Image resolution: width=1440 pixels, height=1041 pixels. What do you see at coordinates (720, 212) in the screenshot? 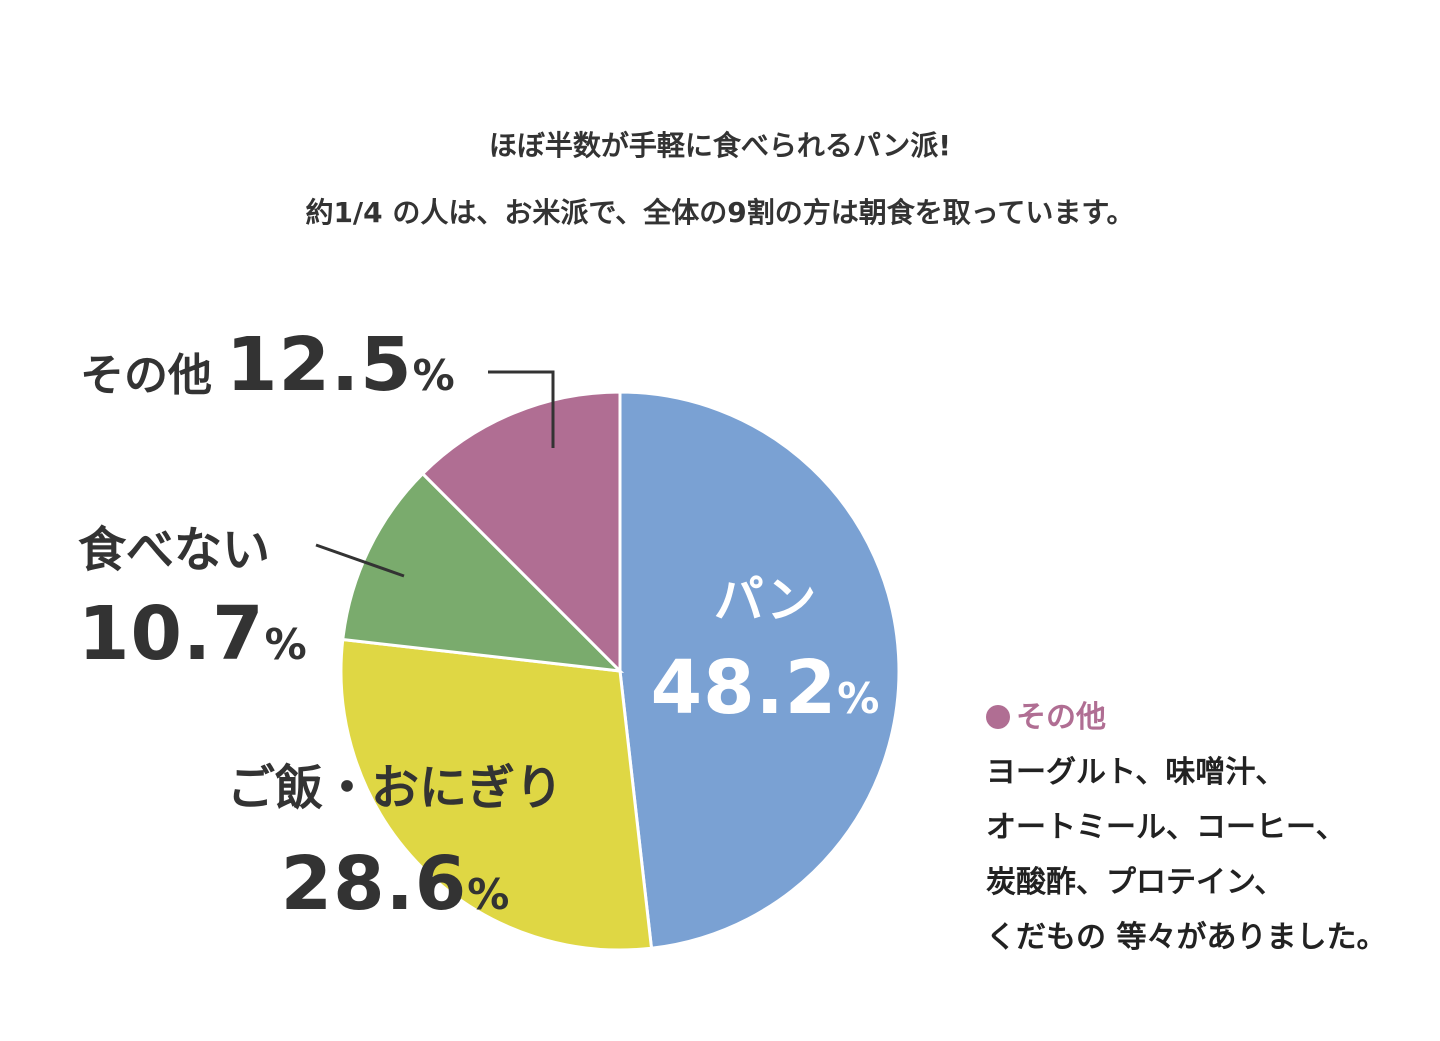
I see `intro-line-2: 約1/4 の人は、お米派で、全体の9割の方は朝食を取っています。` at bounding box center [720, 212].